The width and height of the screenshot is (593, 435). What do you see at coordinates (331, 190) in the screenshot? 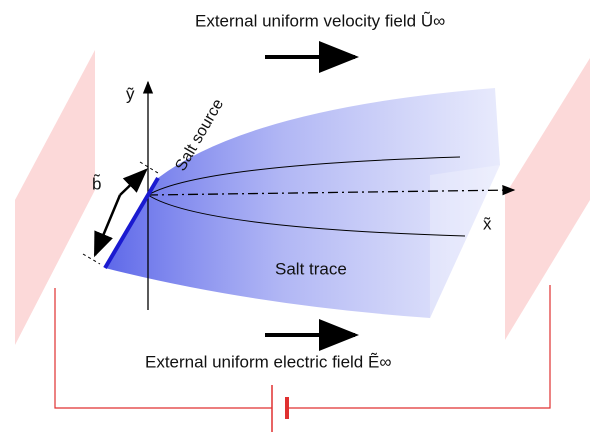
I see `x-axis` at bounding box center [331, 190].